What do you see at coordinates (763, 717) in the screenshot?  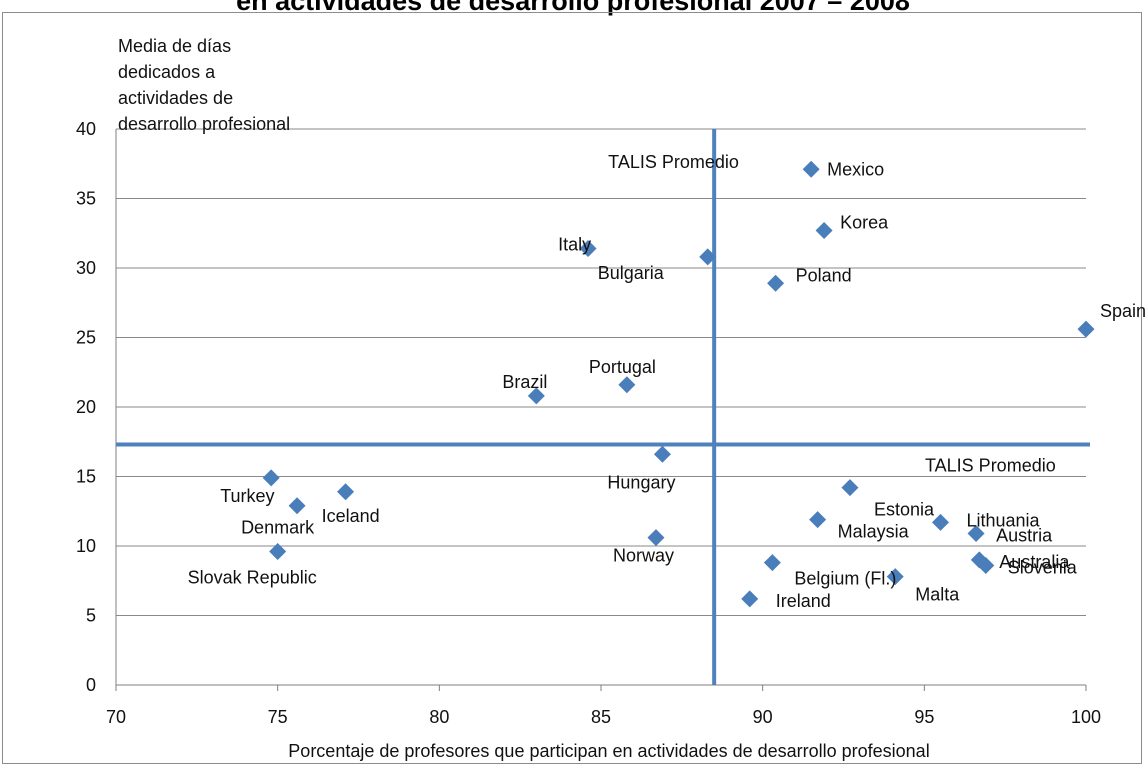 I see `x-tick-label: 90` at bounding box center [763, 717].